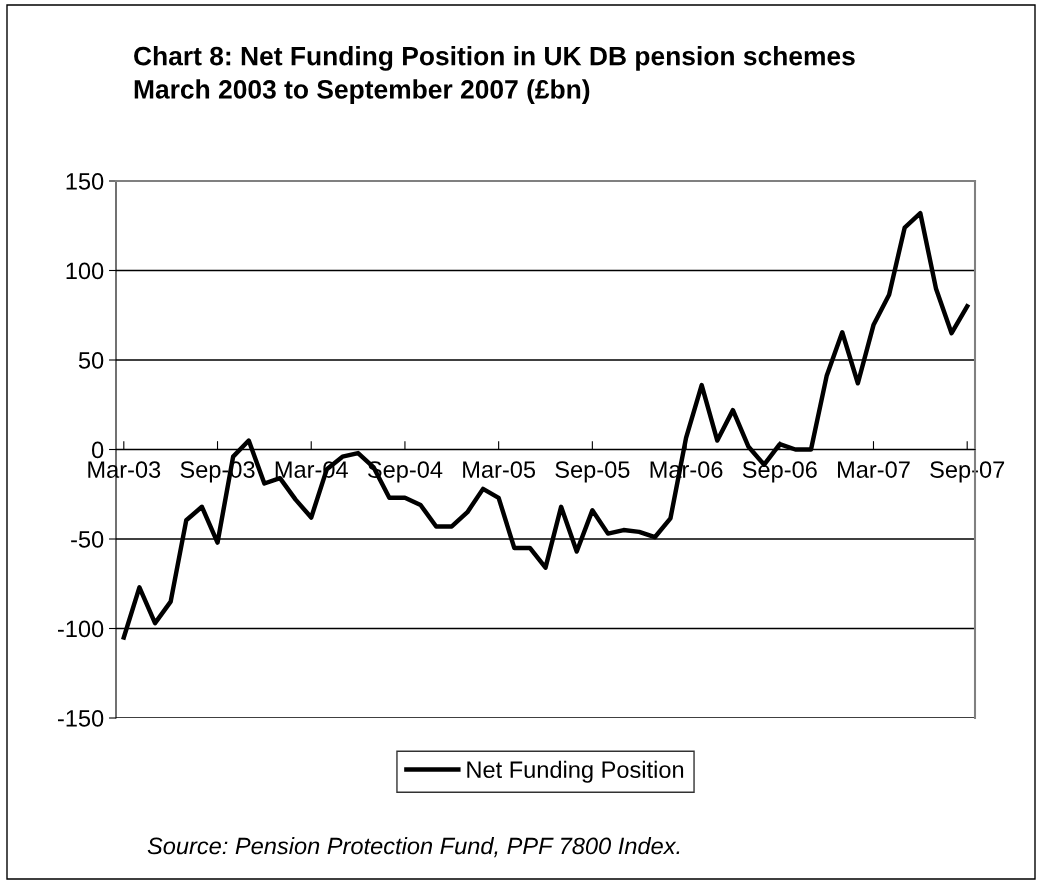  What do you see at coordinates (874, 469) in the screenshot?
I see `x-tick-label: Mar-07` at bounding box center [874, 469].